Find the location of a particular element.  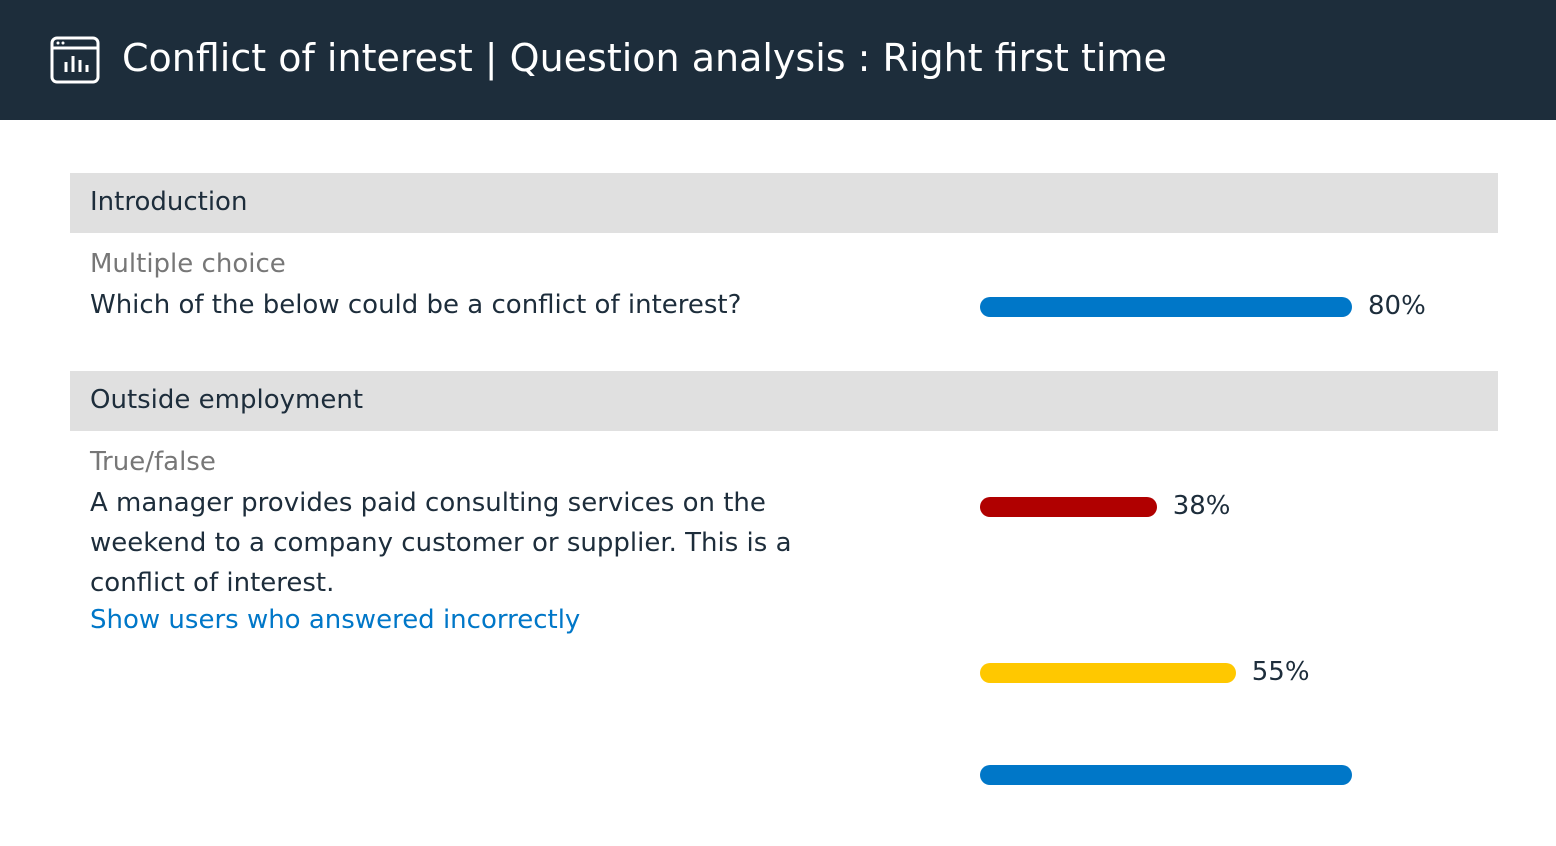

question-type: True/false is located at coordinates (153, 462).